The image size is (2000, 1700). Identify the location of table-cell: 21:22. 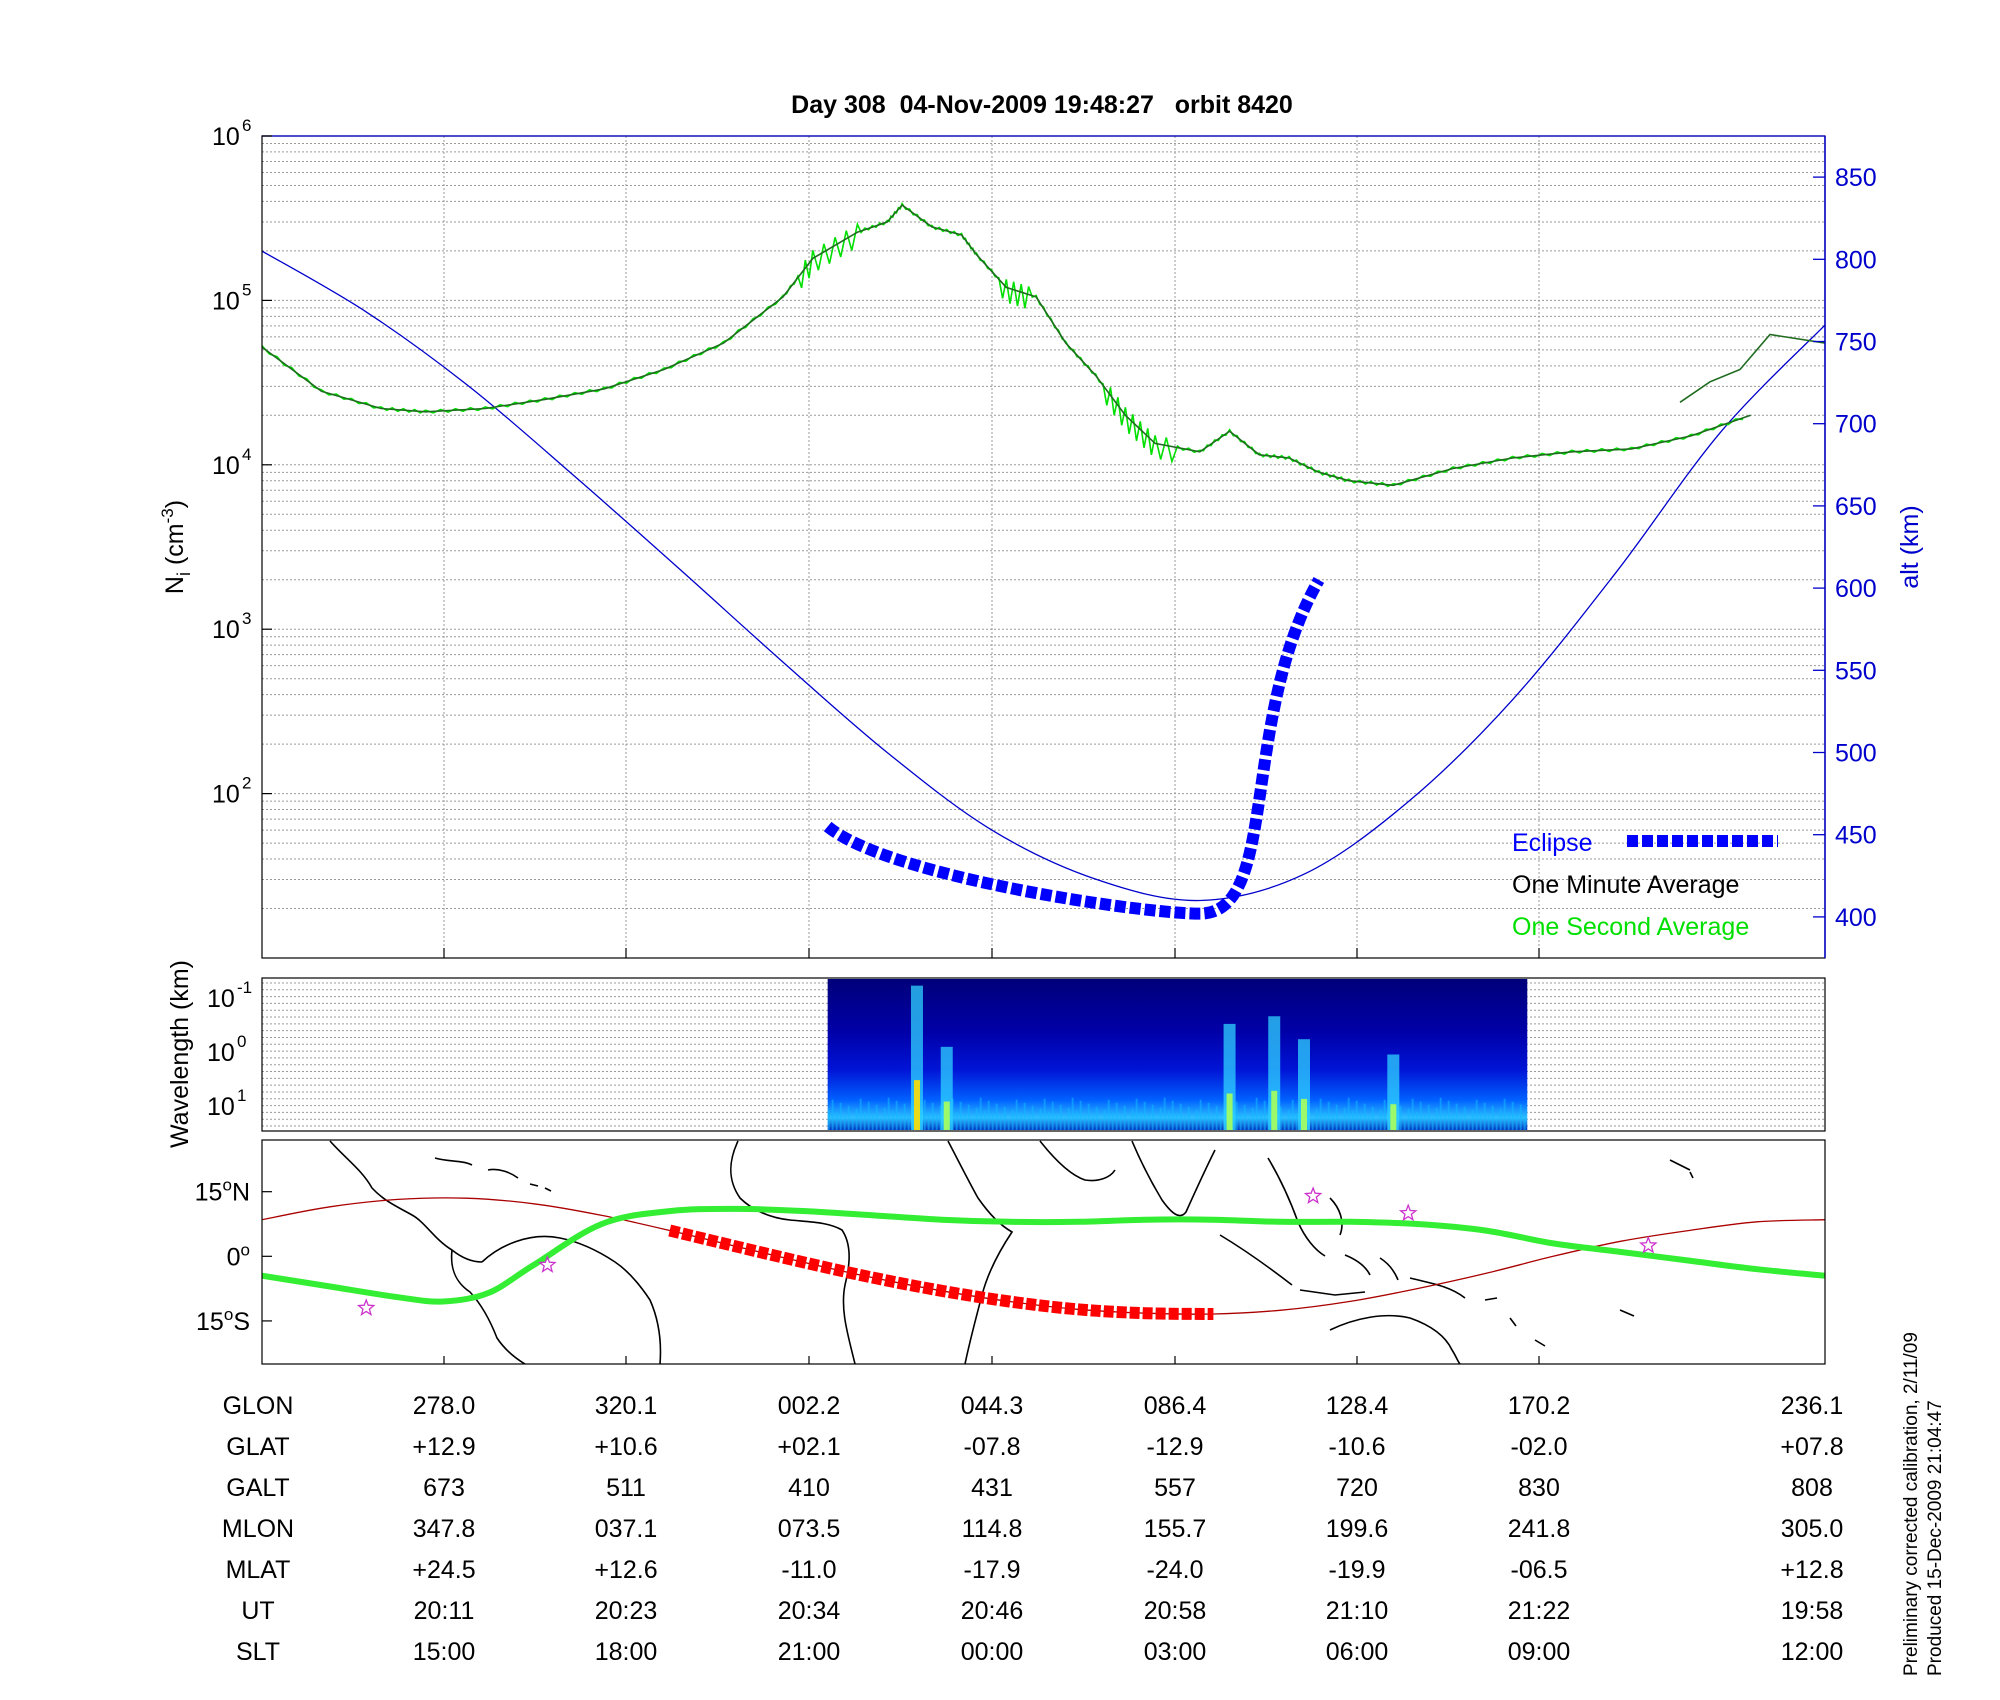
(1539, 1611).